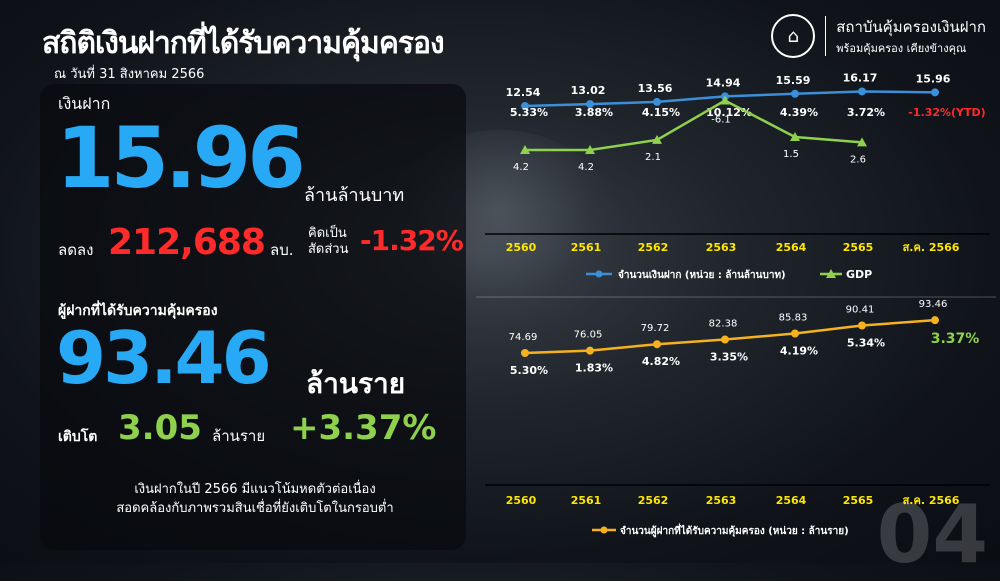  Describe the element at coordinates (529, 370) in the screenshot. I see `depositor-growth-label: 5.30%` at that location.